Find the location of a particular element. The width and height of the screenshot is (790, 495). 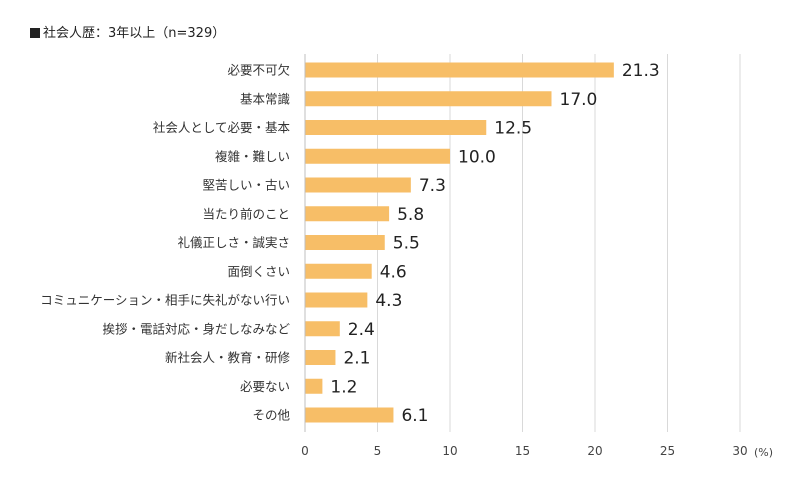

value-label-13: 6.1 is located at coordinates (414, 416).